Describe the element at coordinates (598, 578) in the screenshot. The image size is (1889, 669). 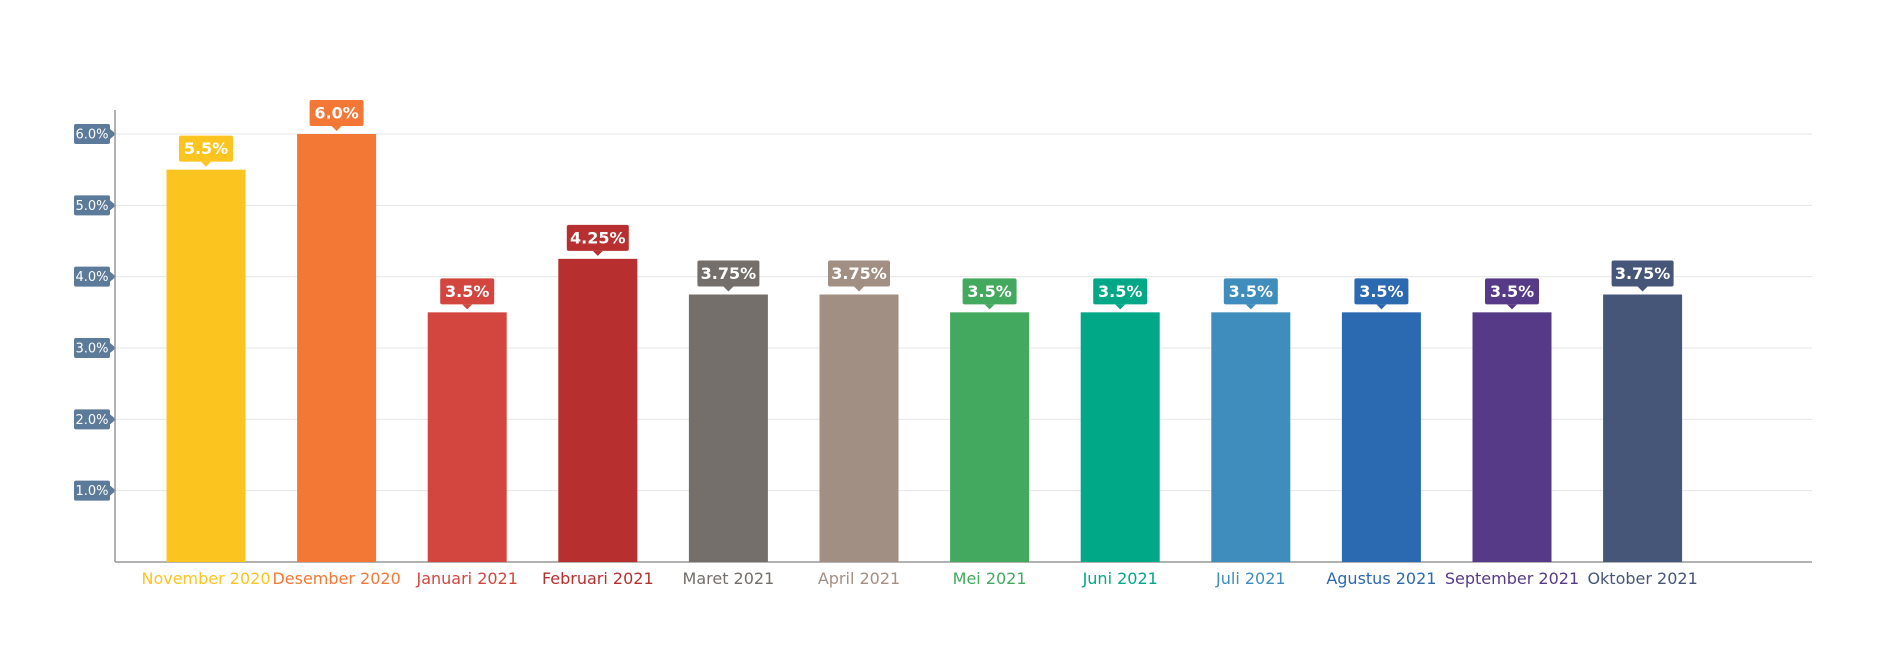
I see `x-tick-label: Februari 2021` at that location.